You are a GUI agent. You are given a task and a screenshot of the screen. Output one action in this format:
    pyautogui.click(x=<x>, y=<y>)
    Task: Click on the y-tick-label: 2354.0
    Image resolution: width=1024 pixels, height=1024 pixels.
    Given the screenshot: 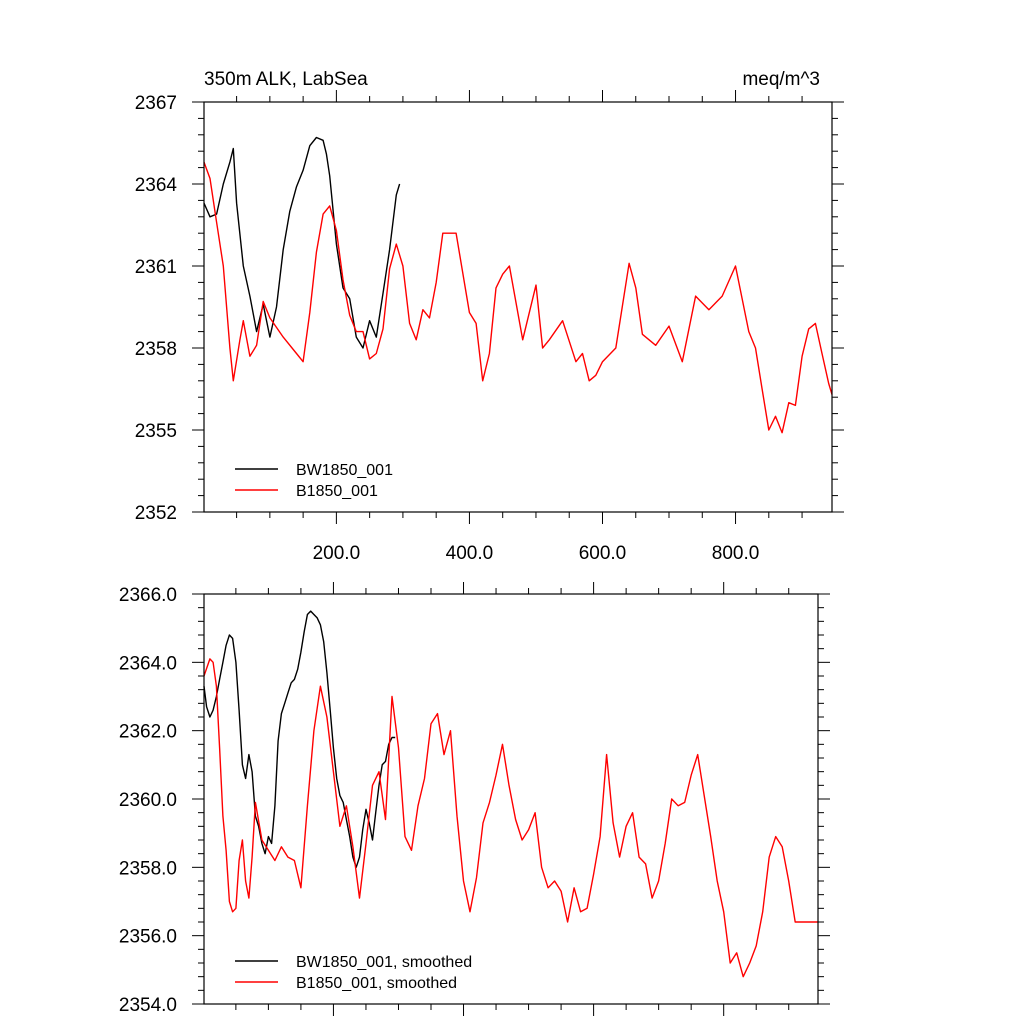 What is the action you would take?
    pyautogui.click(x=148, y=1005)
    